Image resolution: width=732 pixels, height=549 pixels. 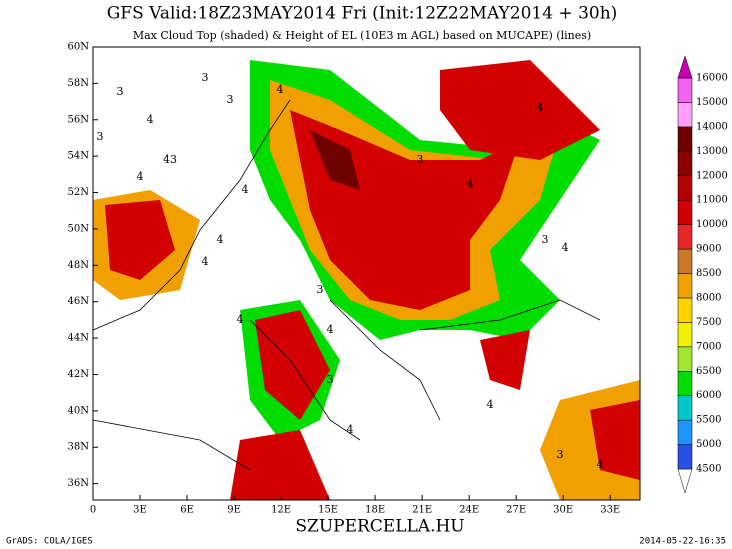 What do you see at coordinates (375, 510) in the screenshot?
I see `x-tick-label: 18E` at bounding box center [375, 510].